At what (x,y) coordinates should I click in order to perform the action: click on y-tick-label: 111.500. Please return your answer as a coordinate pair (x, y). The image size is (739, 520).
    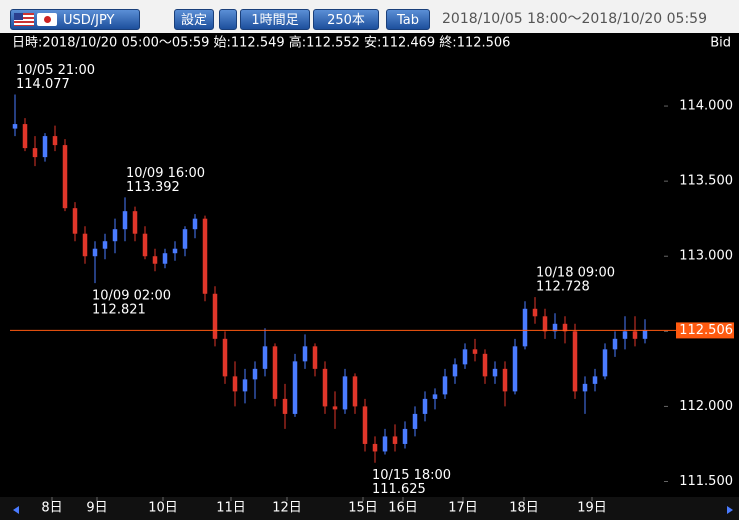
    Looking at the image, I should click on (706, 481).